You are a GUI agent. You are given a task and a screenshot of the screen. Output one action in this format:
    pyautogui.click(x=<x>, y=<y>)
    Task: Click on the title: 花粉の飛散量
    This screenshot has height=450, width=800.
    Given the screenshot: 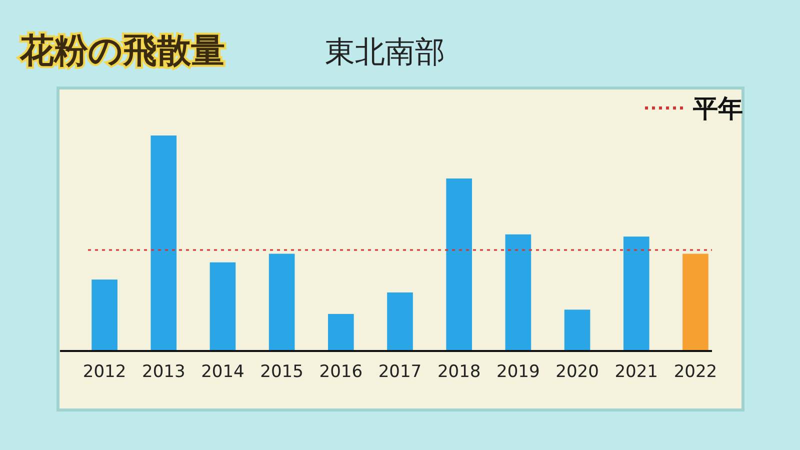 What is the action you would take?
    pyautogui.click(x=122, y=51)
    